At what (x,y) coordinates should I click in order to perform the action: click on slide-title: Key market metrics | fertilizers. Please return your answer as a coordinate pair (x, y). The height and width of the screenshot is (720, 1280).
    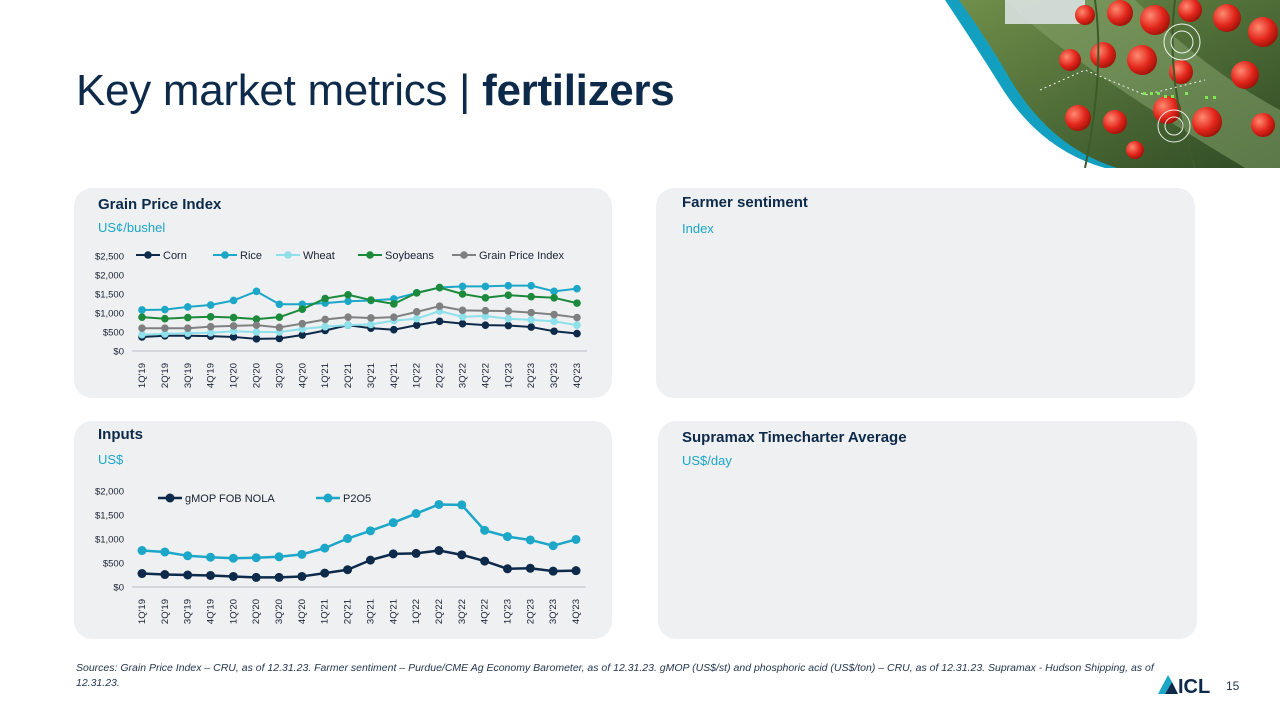
    Looking at the image, I should click on (375, 91).